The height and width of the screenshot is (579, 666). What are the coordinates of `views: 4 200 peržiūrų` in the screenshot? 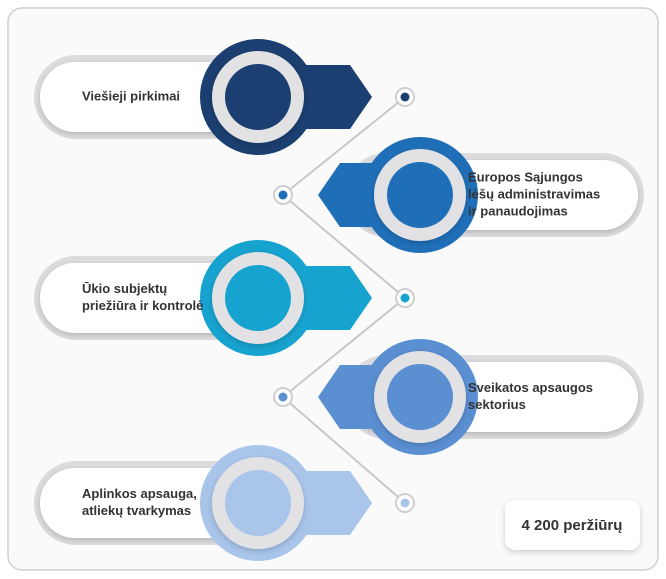 It's located at (572, 525).